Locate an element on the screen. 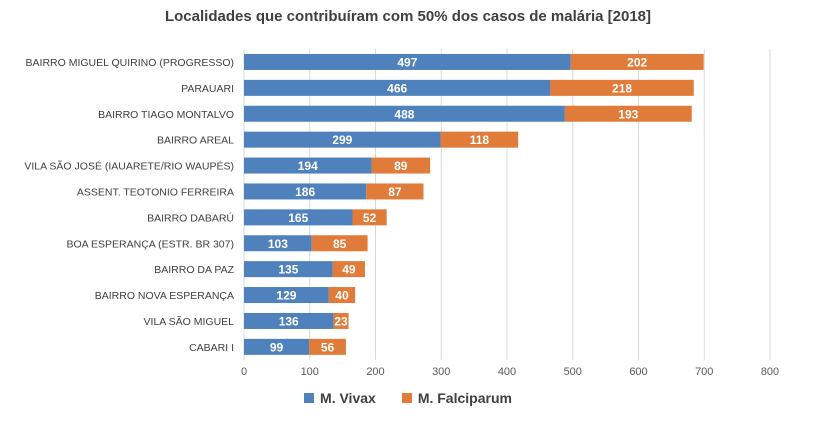 This screenshot has width=816, height=422. data-label-falciparum: 202 is located at coordinates (637, 62).